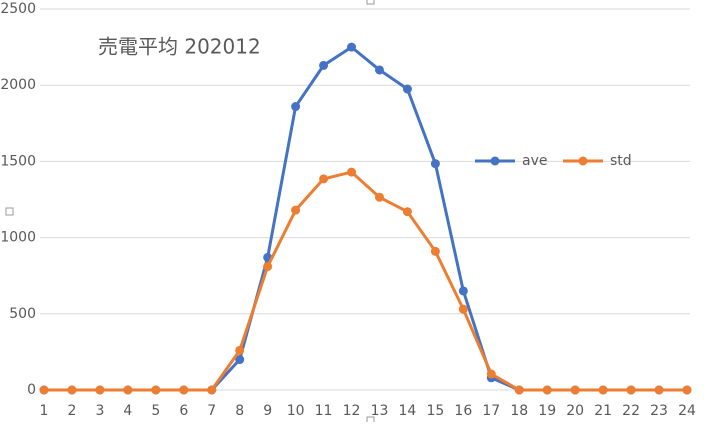 This screenshot has height=426, width=724. I want to click on x-tick-label: 5, so click(155, 411).